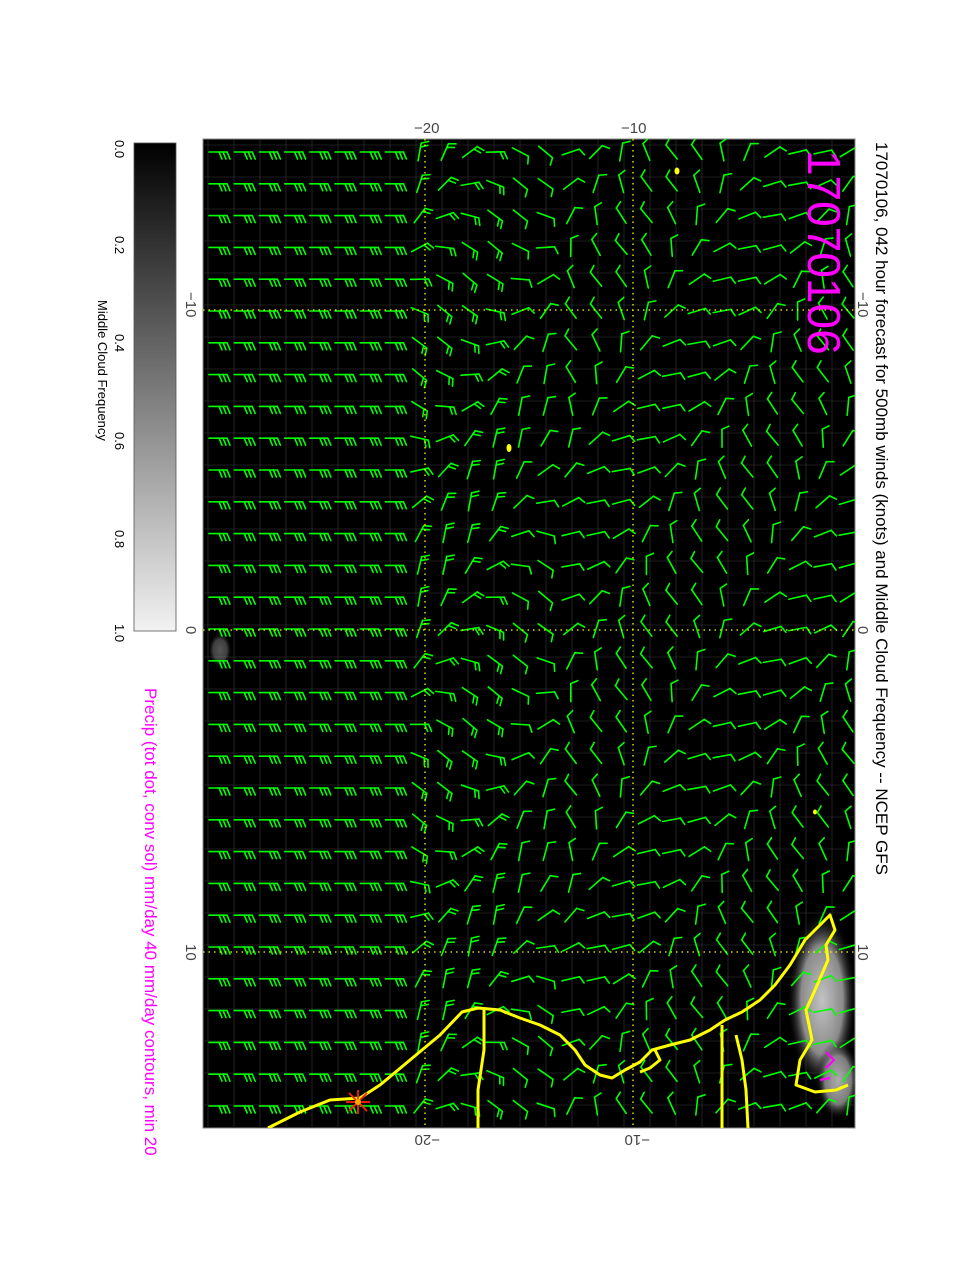  Describe the element at coordinates (427, 1139) in the screenshot. I see `bottom-tick-label: −20` at that location.